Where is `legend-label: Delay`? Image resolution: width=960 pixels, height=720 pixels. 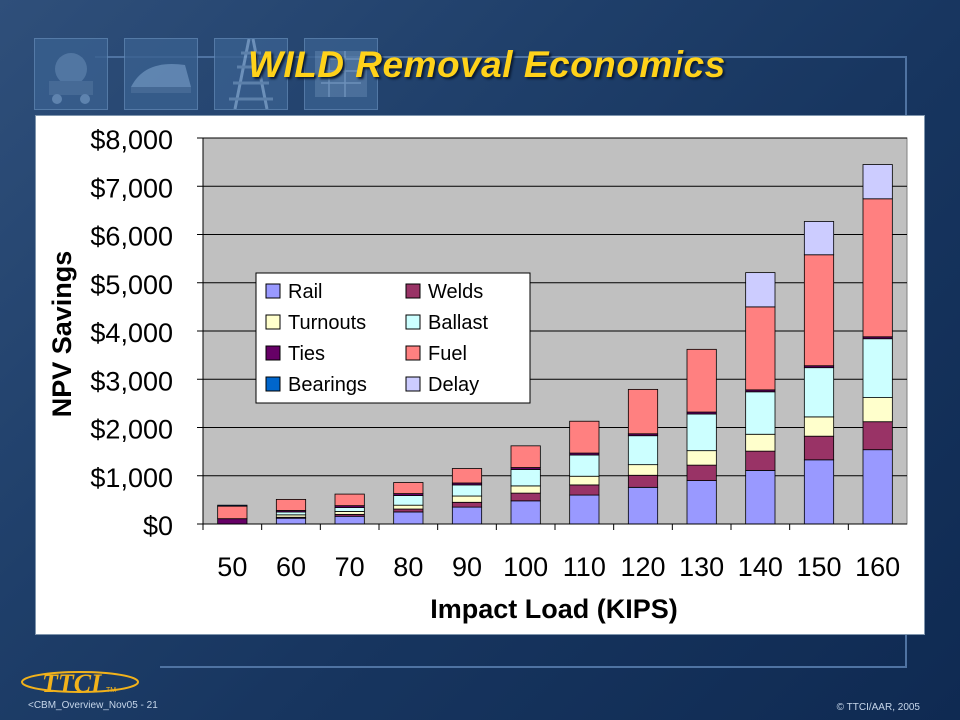
legend-label: Delay is located at coordinates (453, 385).